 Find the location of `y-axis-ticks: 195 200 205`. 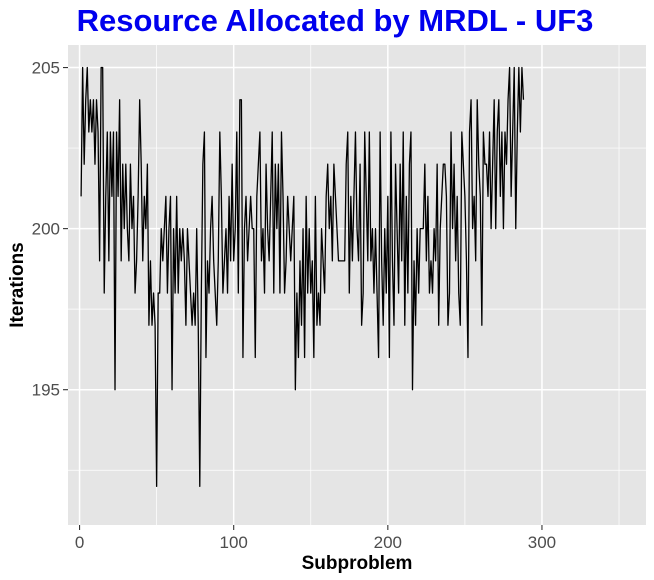

y-axis-ticks: 195 200 205 is located at coordinates (50, 229).